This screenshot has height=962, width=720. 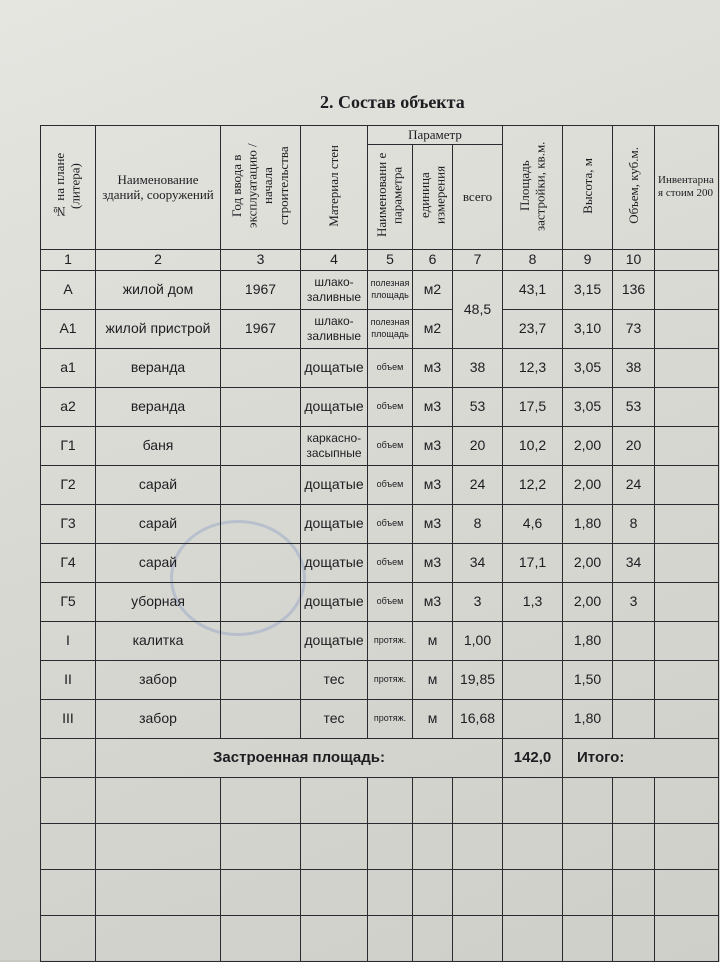 I want to click on cell-area: 4,6, so click(x=533, y=523).